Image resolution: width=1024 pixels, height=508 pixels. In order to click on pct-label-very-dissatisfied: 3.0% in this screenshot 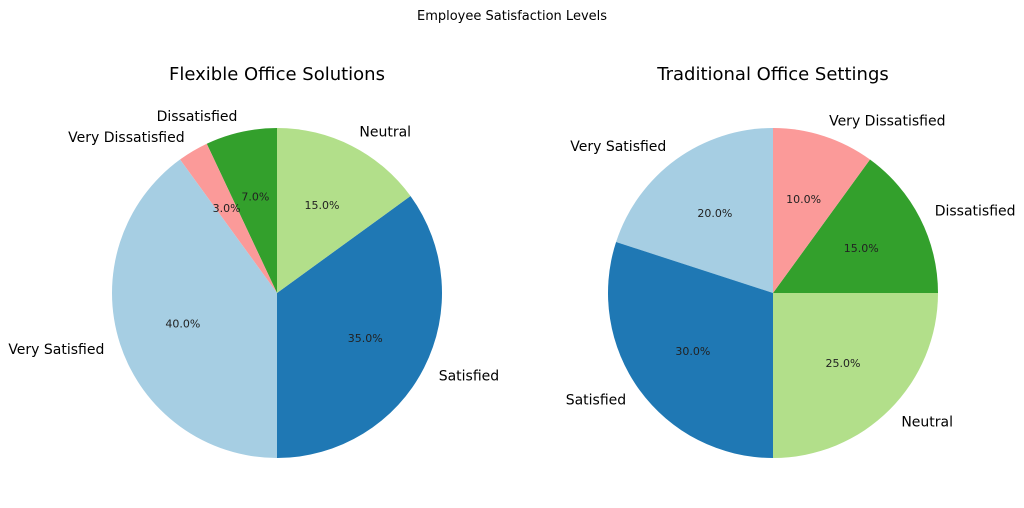, I will do `click(227, 208)`.